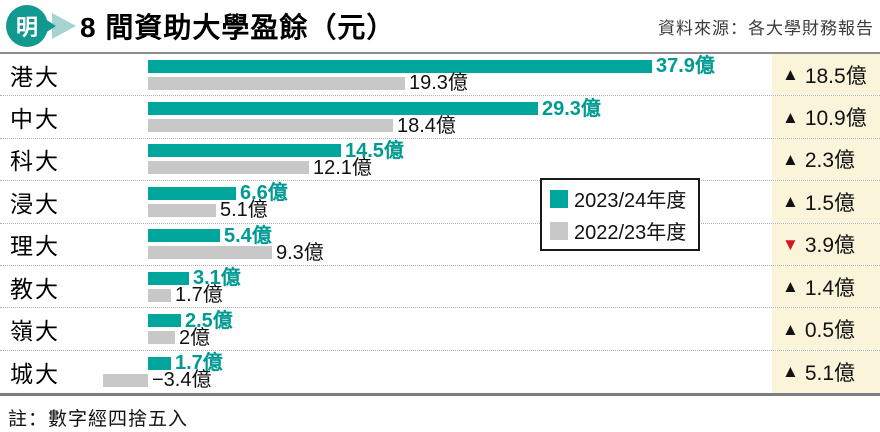 Image resolution: width=880 pixels, height=432 pixels. What do you see at coordinates (98, 420) in the screenshot?
I see `footnote: 註：數字經四捨五入` at bounding box center [98, 420].